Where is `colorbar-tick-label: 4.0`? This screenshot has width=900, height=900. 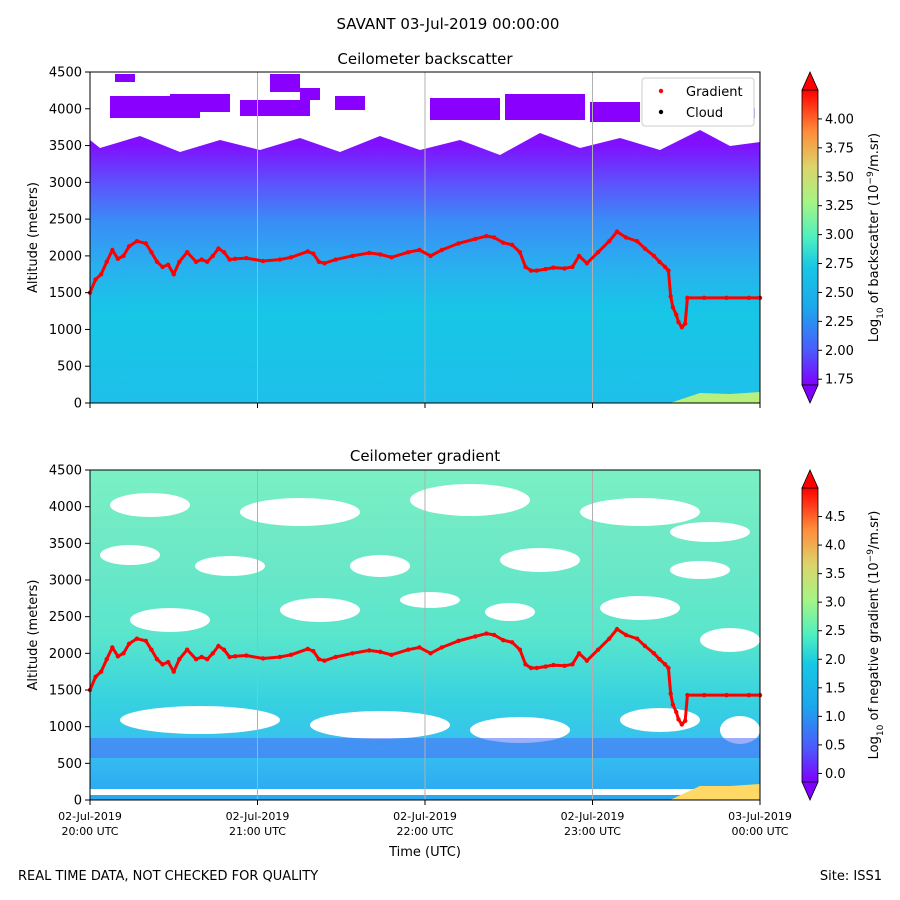 colorbar-tick-label: 4.0 is located at coordinates (835, 546).